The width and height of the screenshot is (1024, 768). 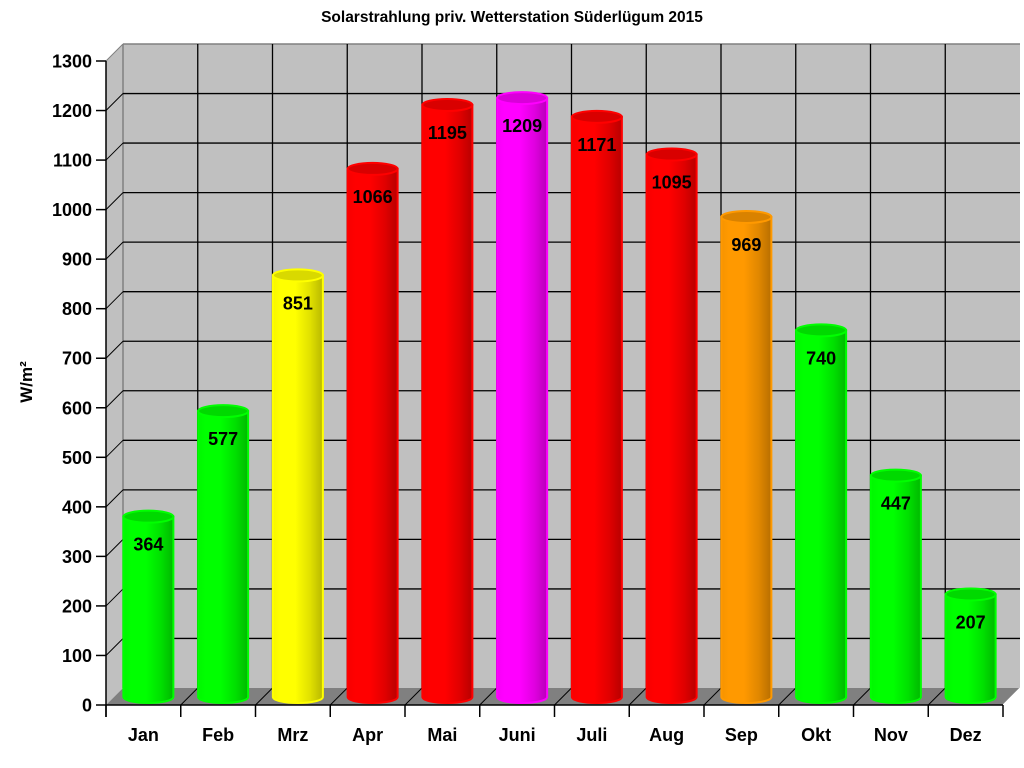 I want to click on x-tick-label: Mrz, so click(x=292, y=735).